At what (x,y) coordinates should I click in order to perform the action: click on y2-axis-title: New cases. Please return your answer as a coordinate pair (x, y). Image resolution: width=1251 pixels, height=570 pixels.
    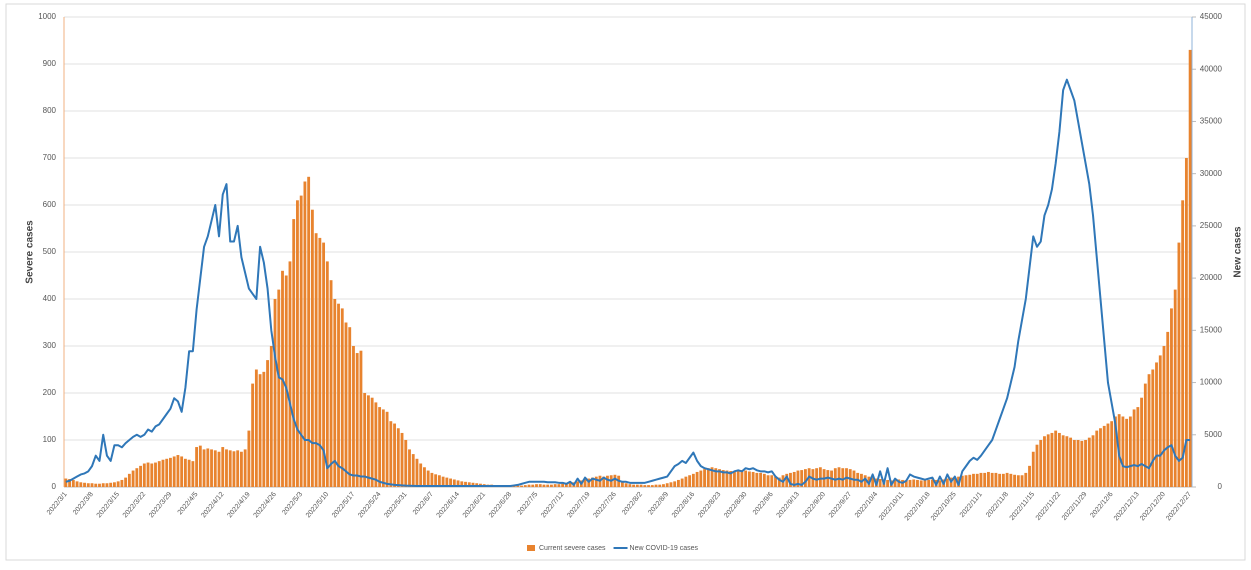
    Looking at the image, I should click on (1238, 252).